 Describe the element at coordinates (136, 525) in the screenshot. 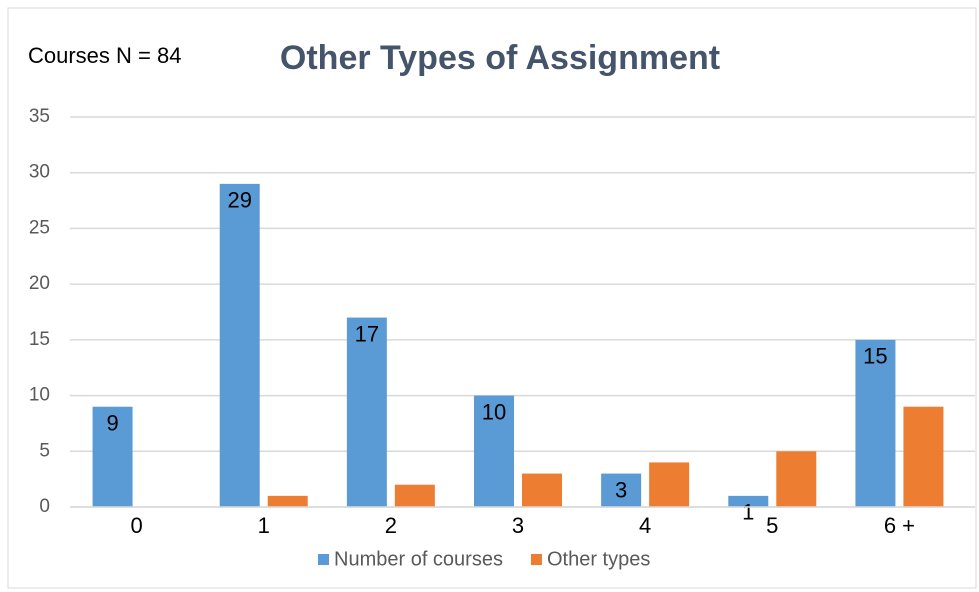

I see `x-tick-label: 0` at that location.